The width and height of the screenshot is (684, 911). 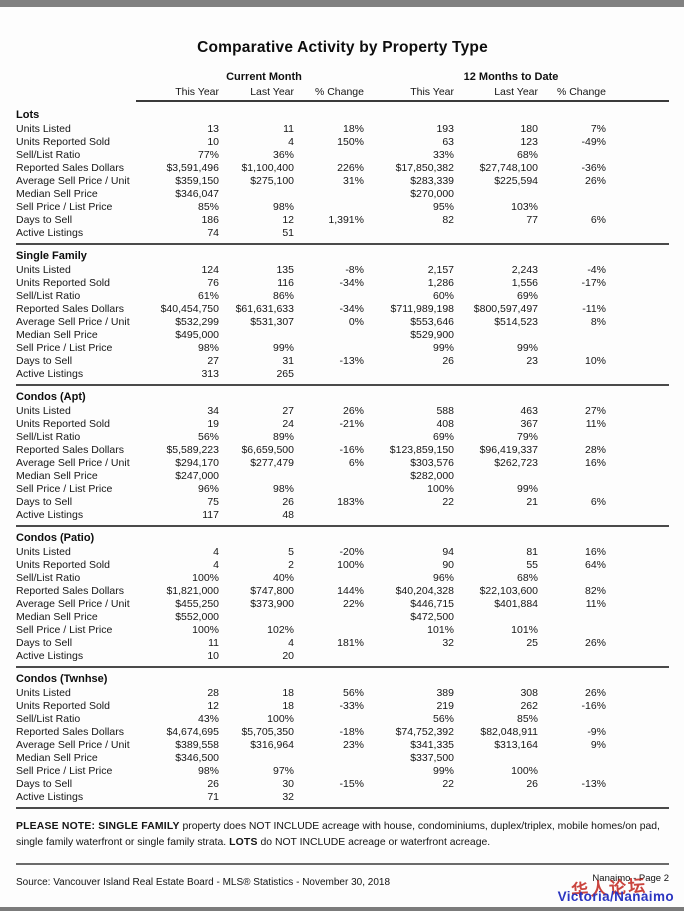 What do you see at coordinates (197, 745) in the screenshot?
I see `cell-value: $389,558` at bounding box center [197, 745].